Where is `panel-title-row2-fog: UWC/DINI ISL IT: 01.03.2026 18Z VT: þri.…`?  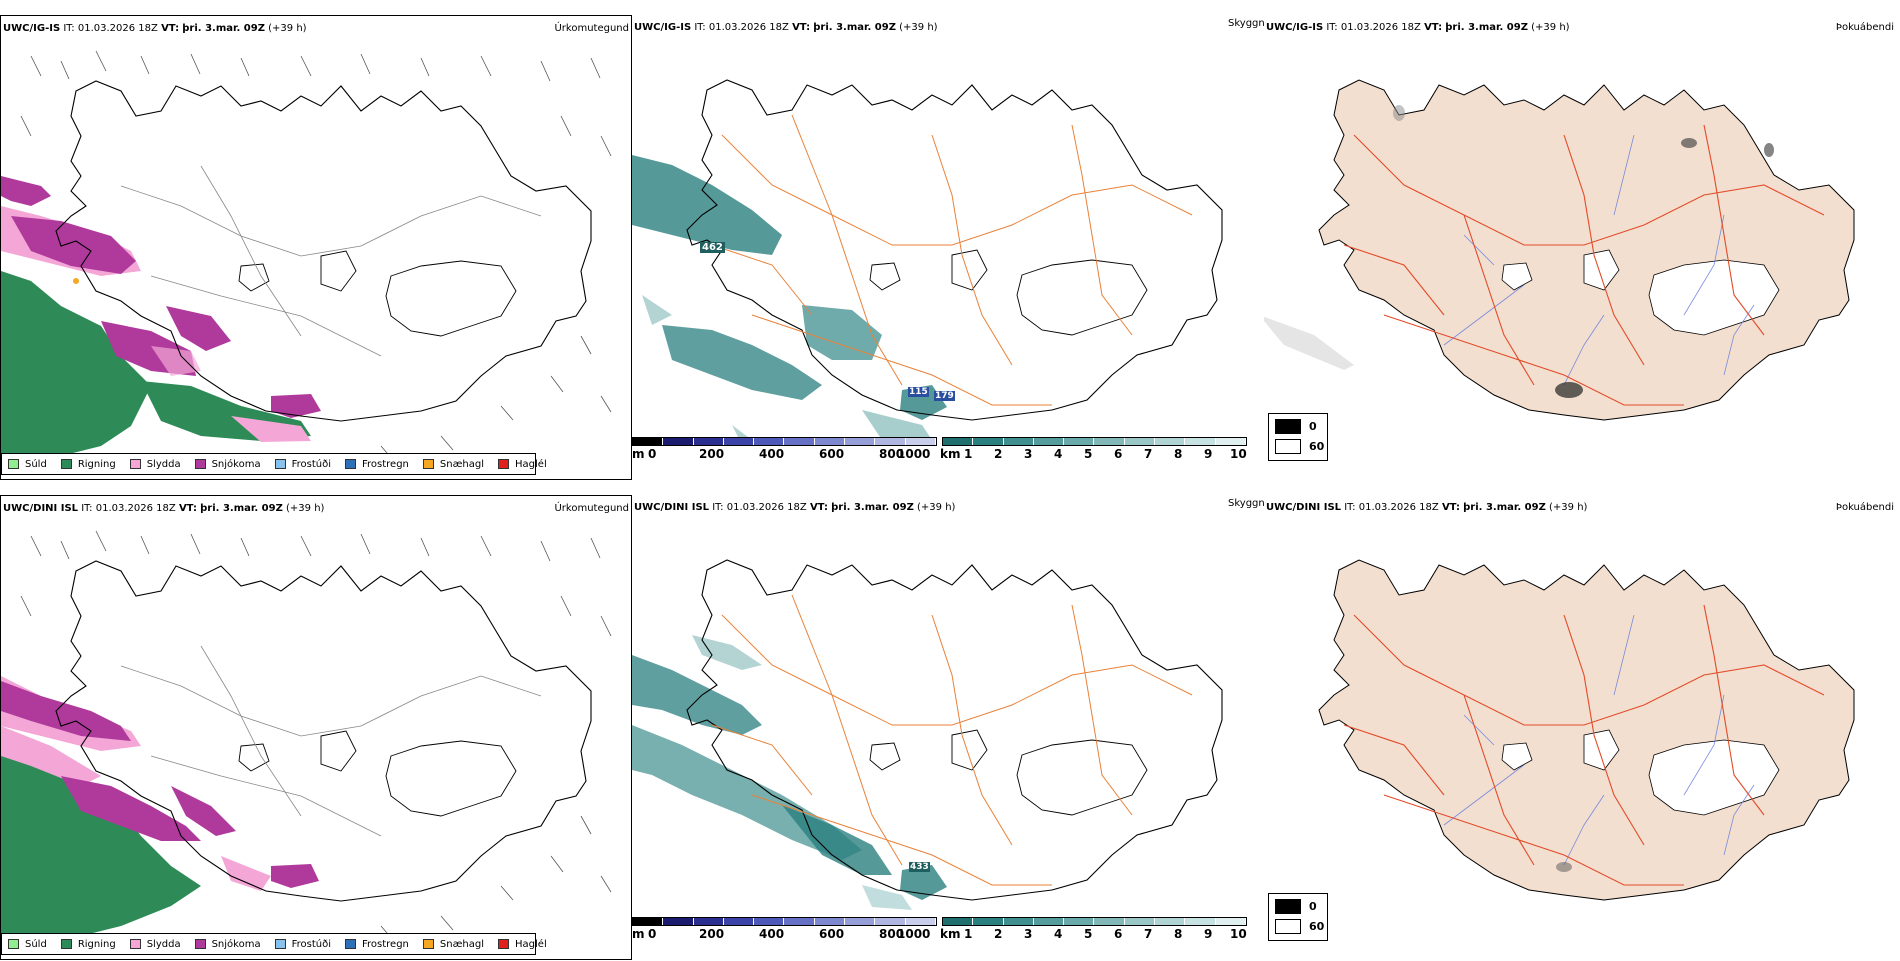
panel-title-row2-fog: UWC/DINI ISL IT: 01.03.2026 18Z VT: þri.… is located at coordinates (1427, 507).